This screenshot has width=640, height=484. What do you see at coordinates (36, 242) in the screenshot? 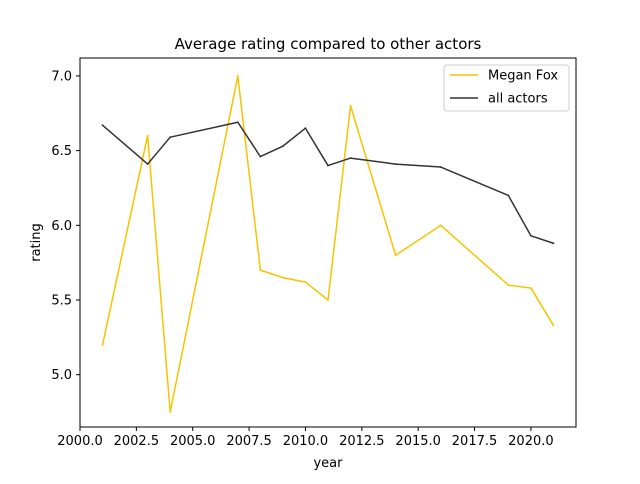
I see `y-axis-label: rating` at bounding box center [36, 242].